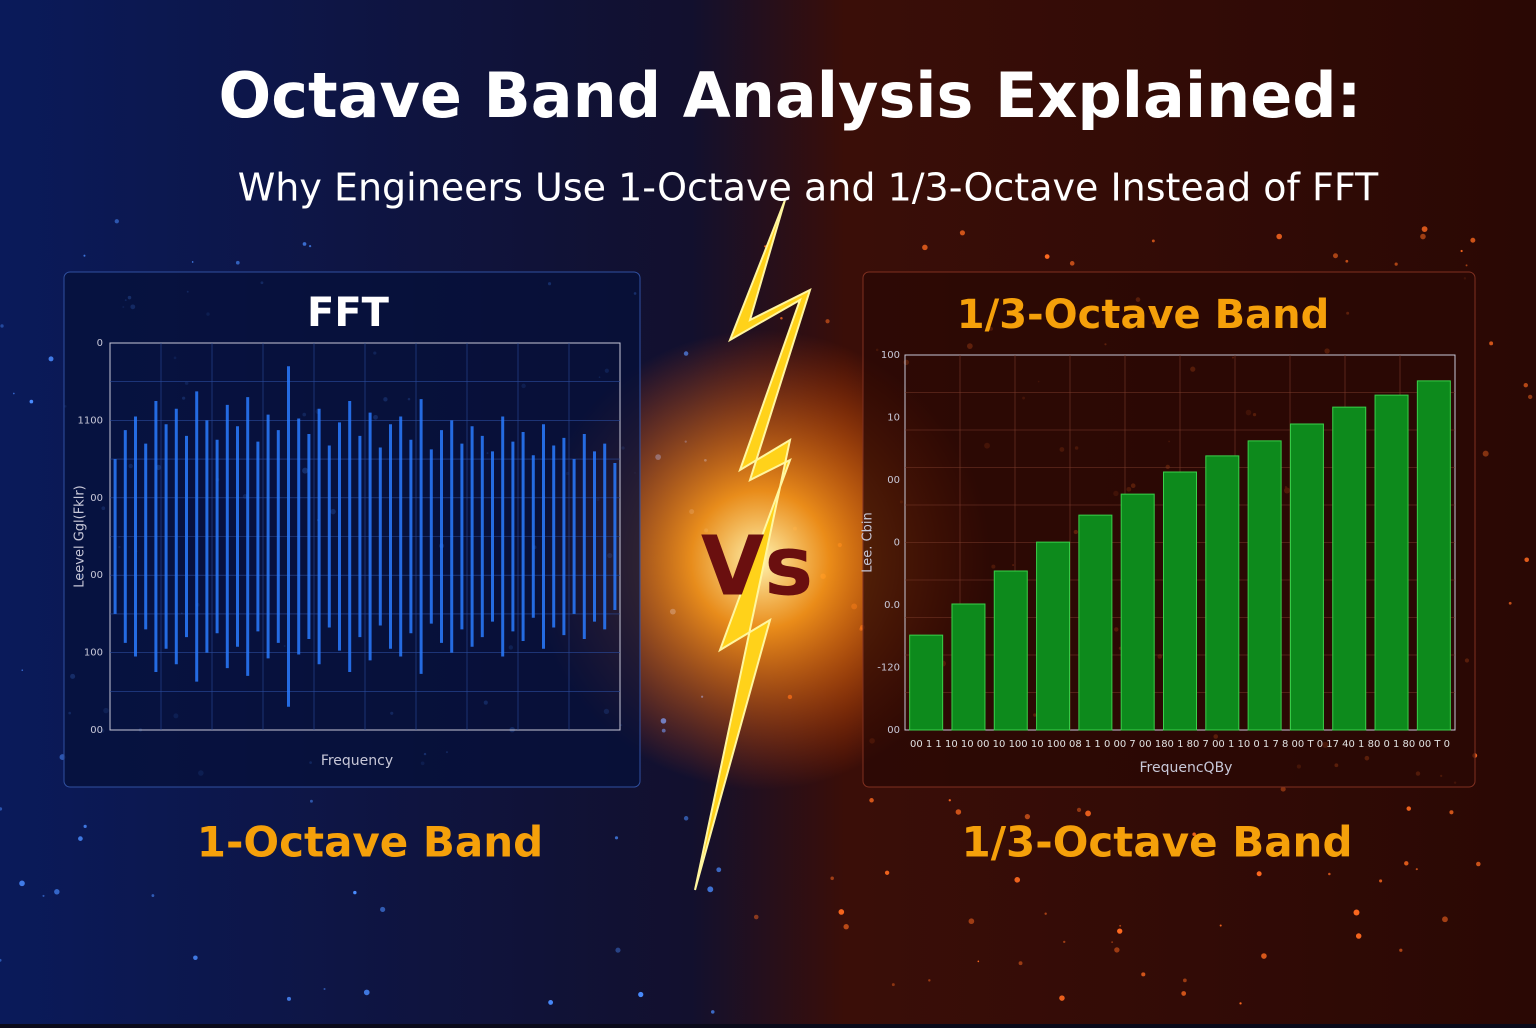 This screenshot has height=1028, width=1536. I want to click on x-axis-label: Frequency, so click(357, 761).